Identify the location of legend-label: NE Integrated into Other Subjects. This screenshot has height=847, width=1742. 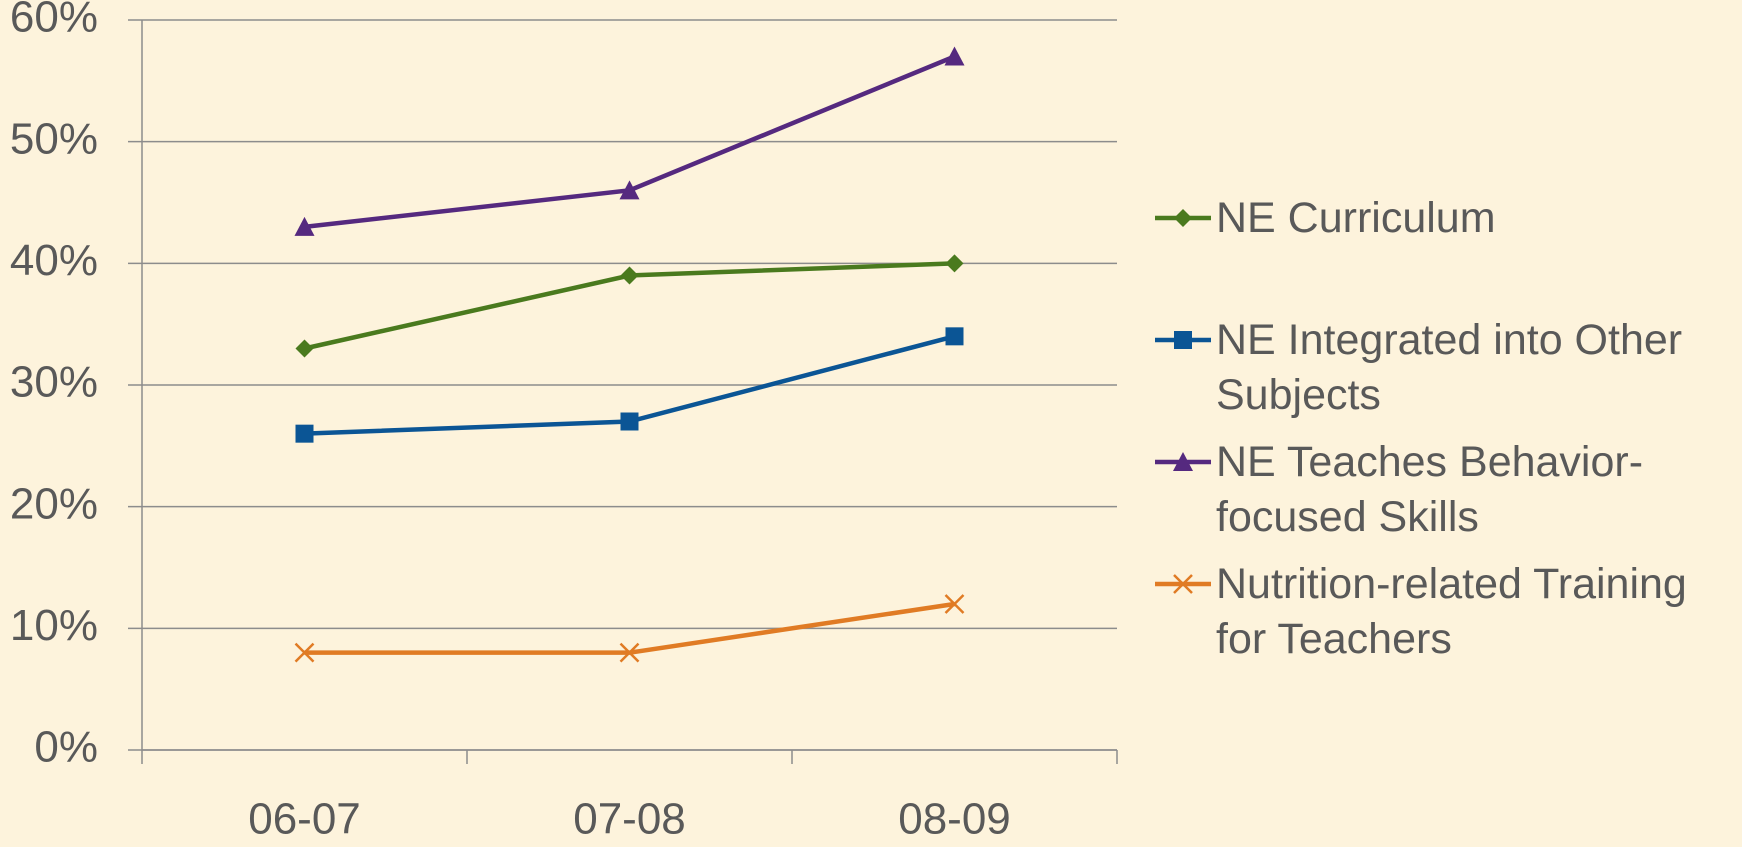
(1449, 367).